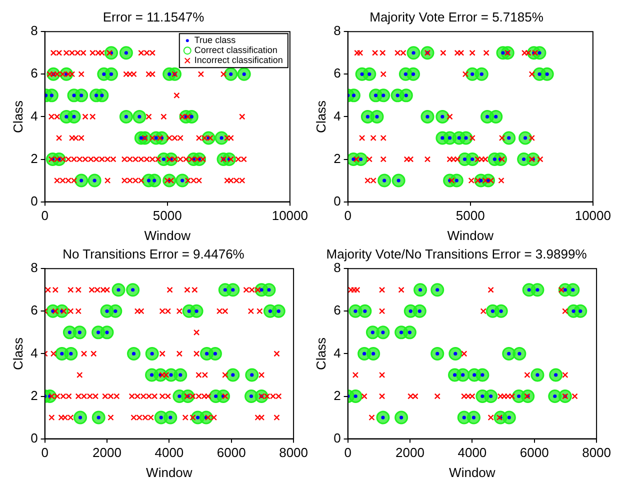 This screenshot has width=622, height=491. Describe the element at coordinates (215, 40) in the screenshot. I see `legend-label: True class` at that location.